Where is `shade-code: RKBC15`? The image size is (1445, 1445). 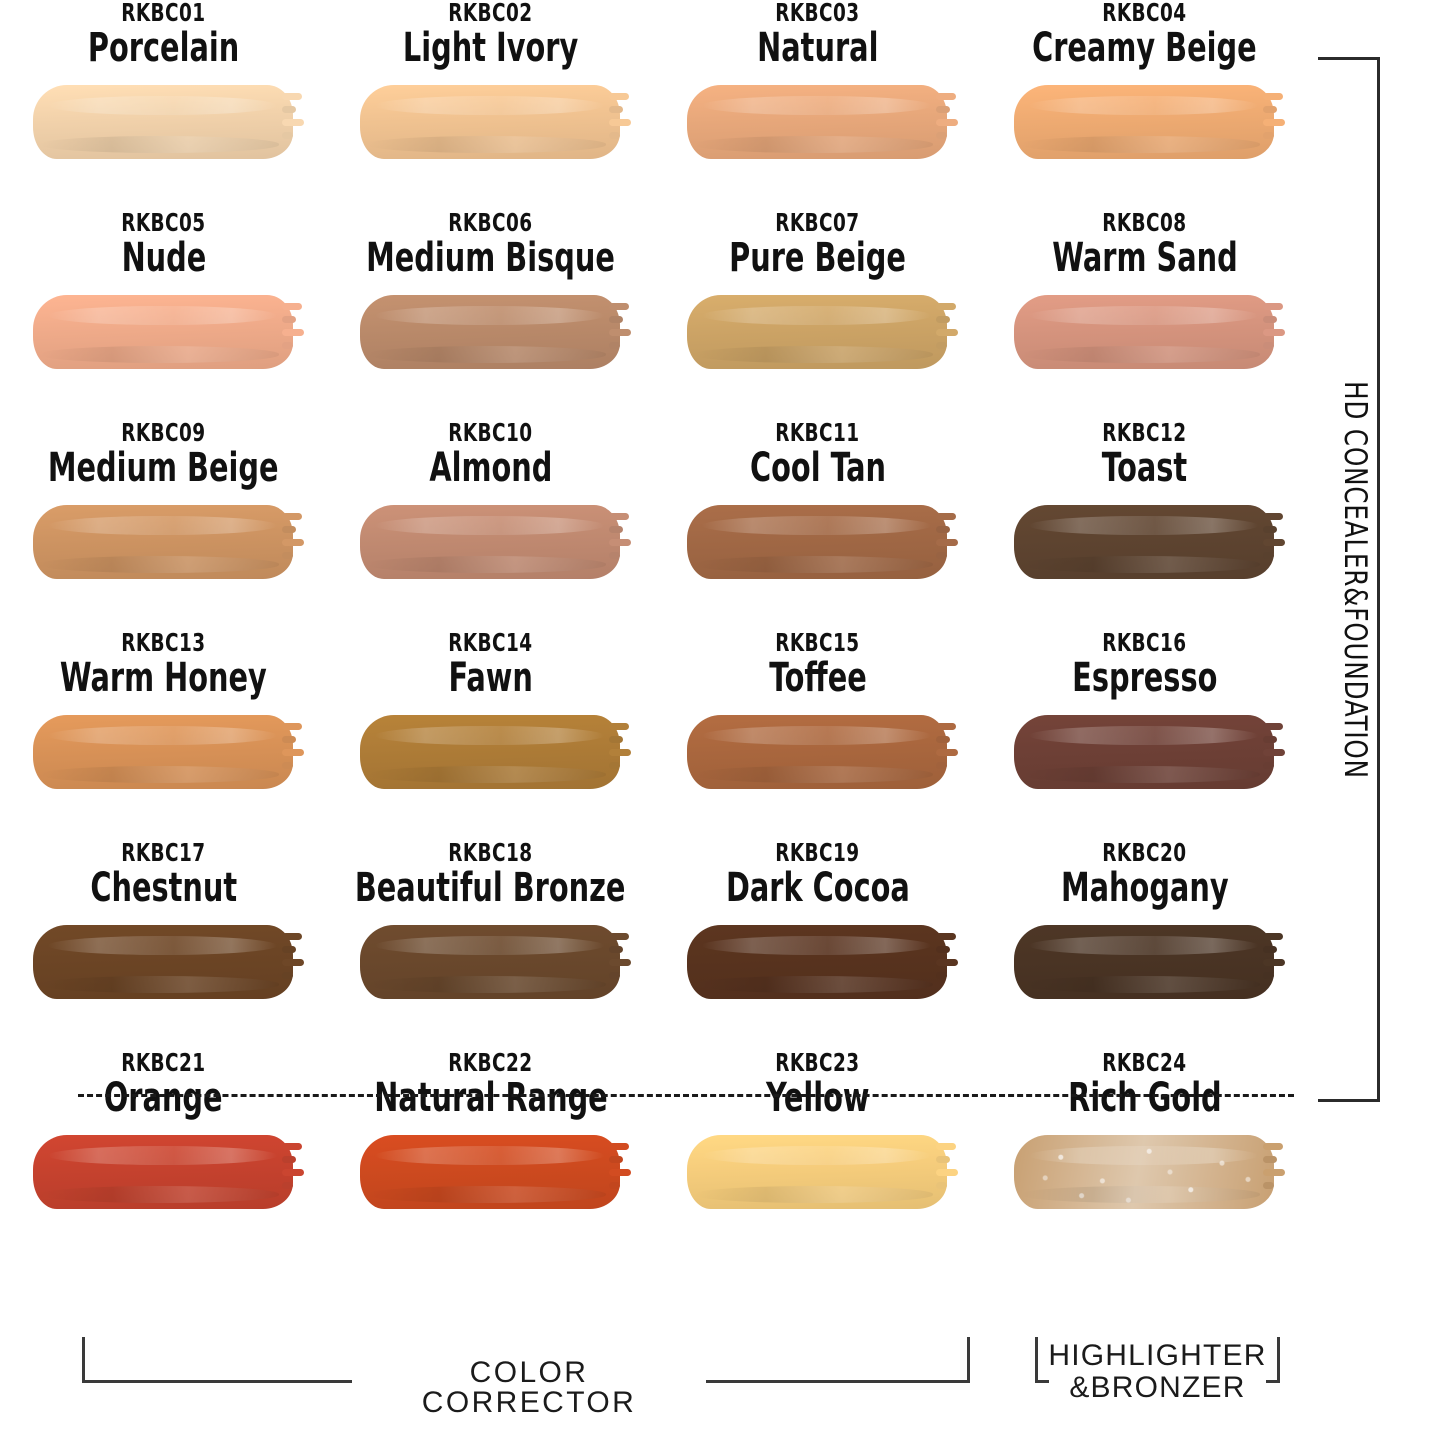
shade-code: RKBC15 is located at coordinates (817, 642).